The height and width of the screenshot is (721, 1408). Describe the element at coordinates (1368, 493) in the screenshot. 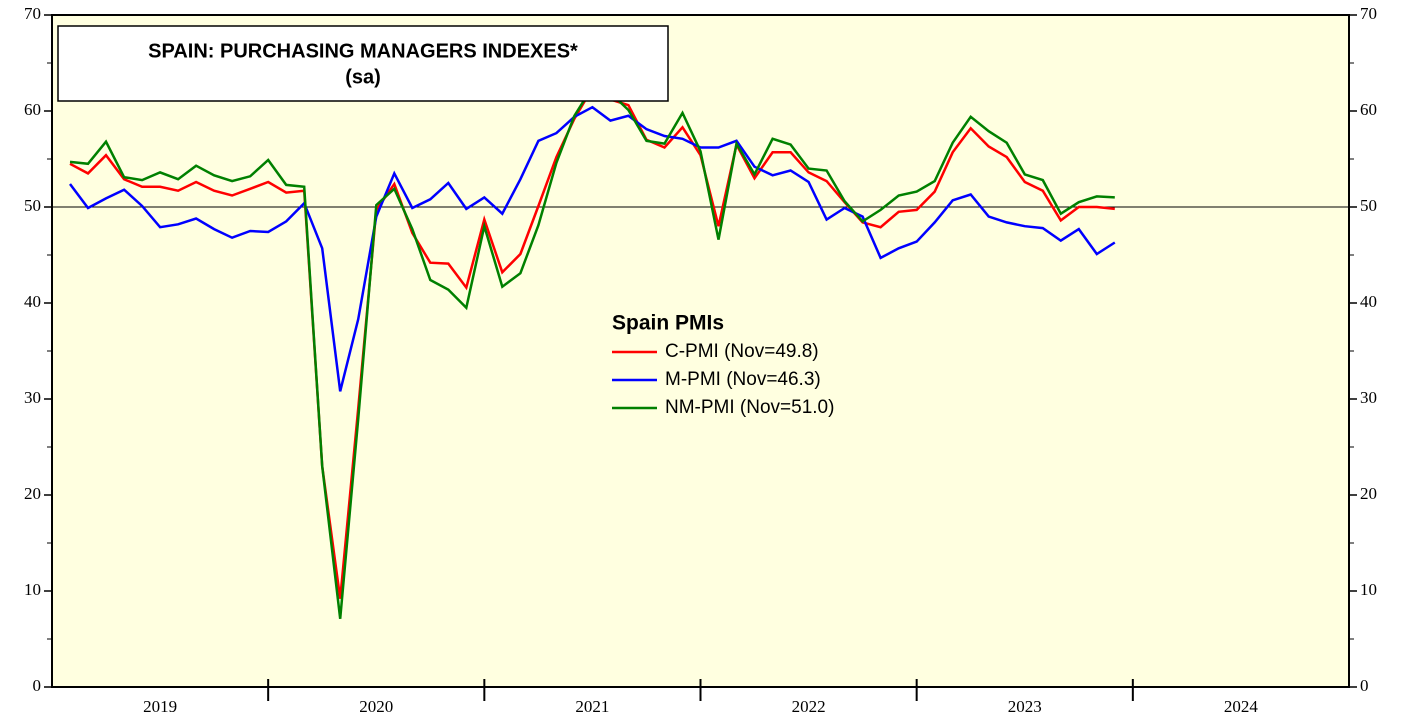

I see `y2-tick-label: 20` at that location.